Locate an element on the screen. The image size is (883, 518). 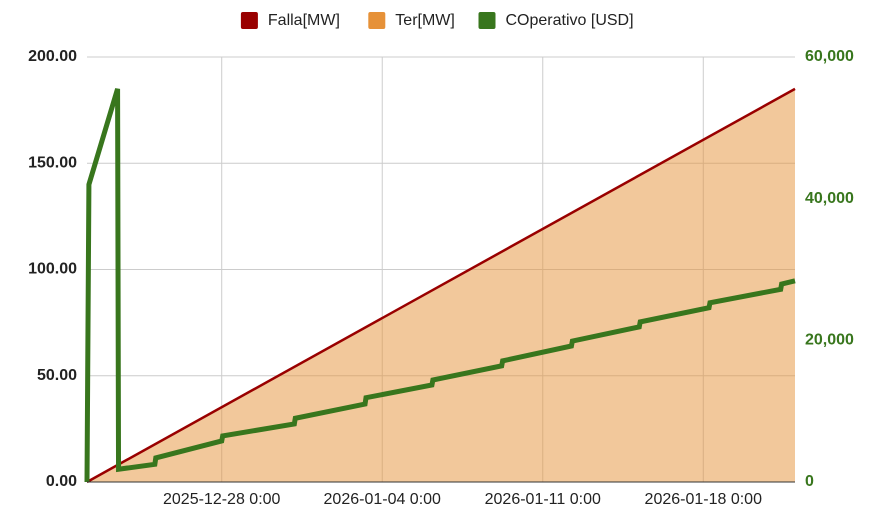
x-tick-label: 2026-01-18 0:00 is located at coordinates (704, 499).